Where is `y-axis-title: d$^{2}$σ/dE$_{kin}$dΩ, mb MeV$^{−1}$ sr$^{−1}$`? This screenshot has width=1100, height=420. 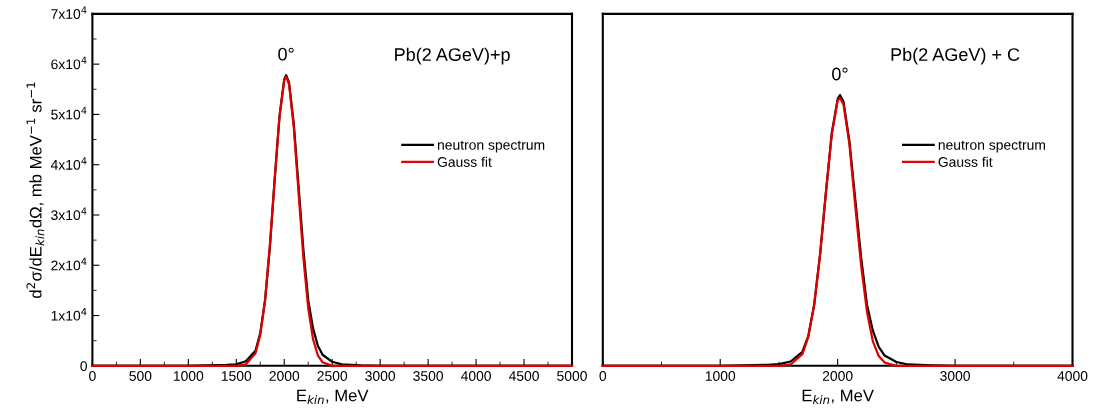 y-axis-title: d$^{2}$σ/dE$_{kin}$dΩ, mb MeV$^{−1}$ sr$^{−1}$ is located at coordinates (35, 190).